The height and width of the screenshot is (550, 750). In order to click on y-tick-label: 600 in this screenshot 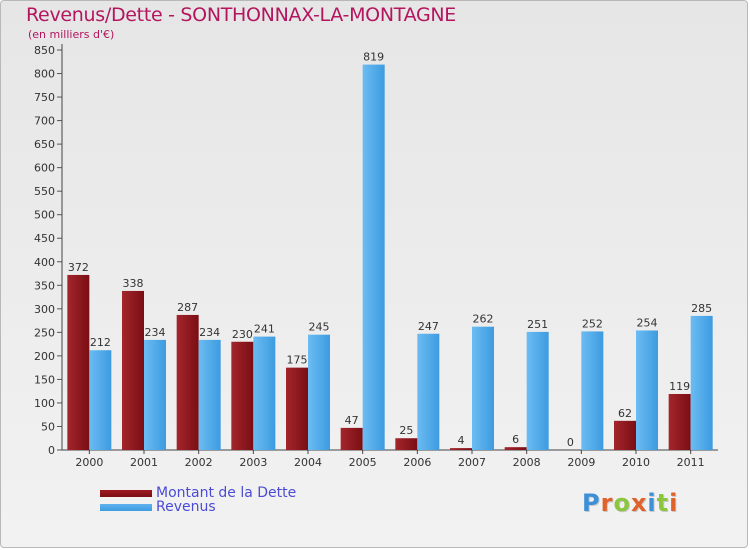, I will do `click(44, 168)`.